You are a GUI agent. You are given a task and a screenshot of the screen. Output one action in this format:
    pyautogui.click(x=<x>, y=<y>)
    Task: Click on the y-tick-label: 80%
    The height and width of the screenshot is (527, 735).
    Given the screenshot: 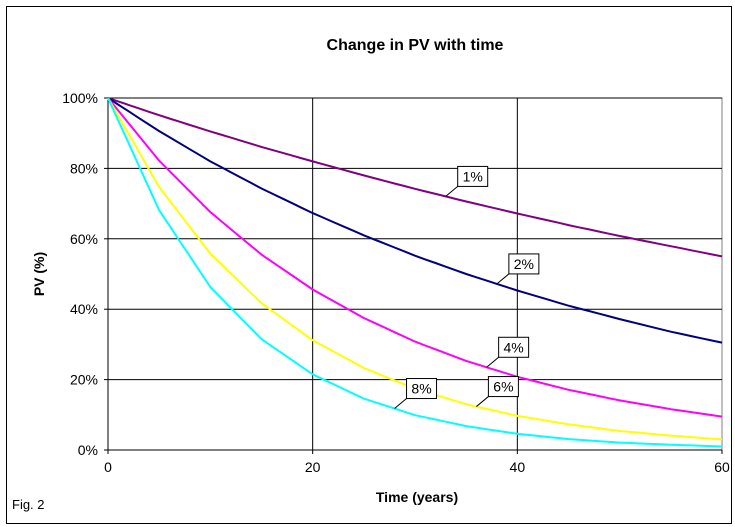 What is the action you would take?
    pyautogui.click(x=84, y=168)
    